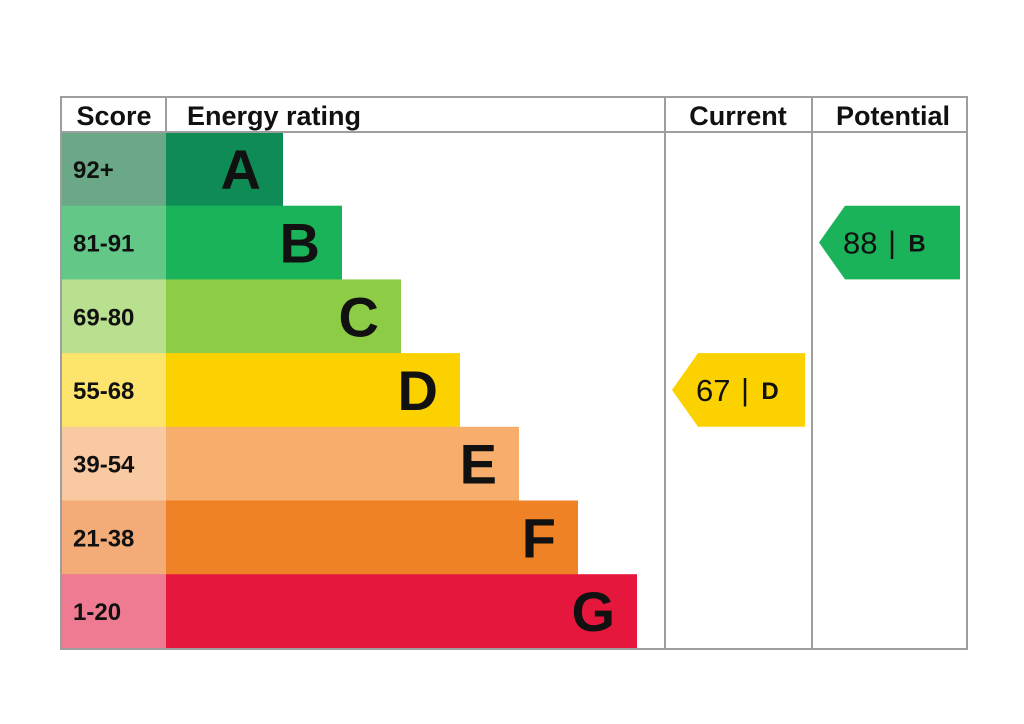  Describe the element at coordinates (893, 116) in the screenshot. I see `potential-header: Potential` at that location.